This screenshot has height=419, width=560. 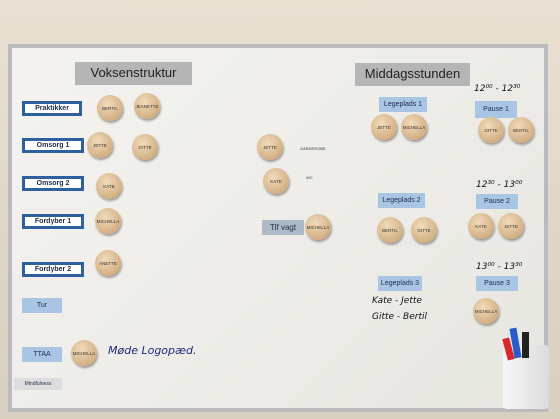 I want to click on header: Voksenstruktur, so click(x=133, y=73).